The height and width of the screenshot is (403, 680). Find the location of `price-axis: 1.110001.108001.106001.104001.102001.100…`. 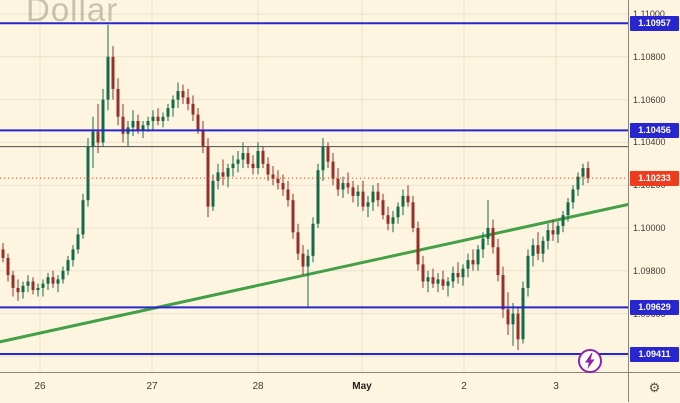

price-axis: 1.110001.108001.106001.104001.102001.100… is located at coordinates (654, 186).